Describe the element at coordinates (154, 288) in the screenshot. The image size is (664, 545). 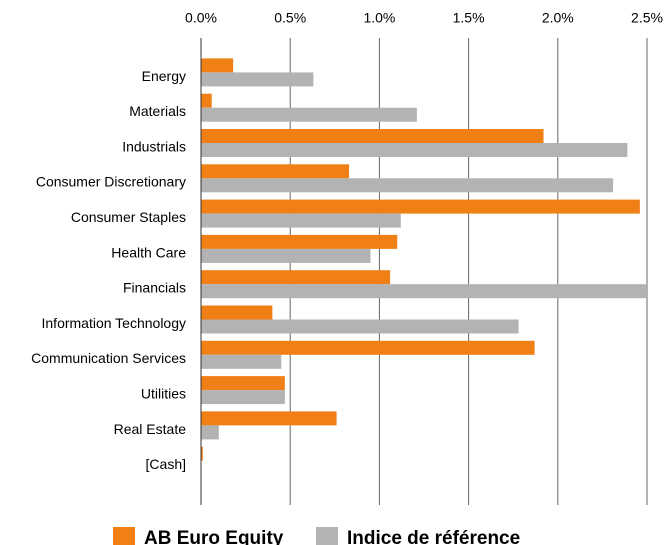
I see `y-tick-label: Financials` at that location.